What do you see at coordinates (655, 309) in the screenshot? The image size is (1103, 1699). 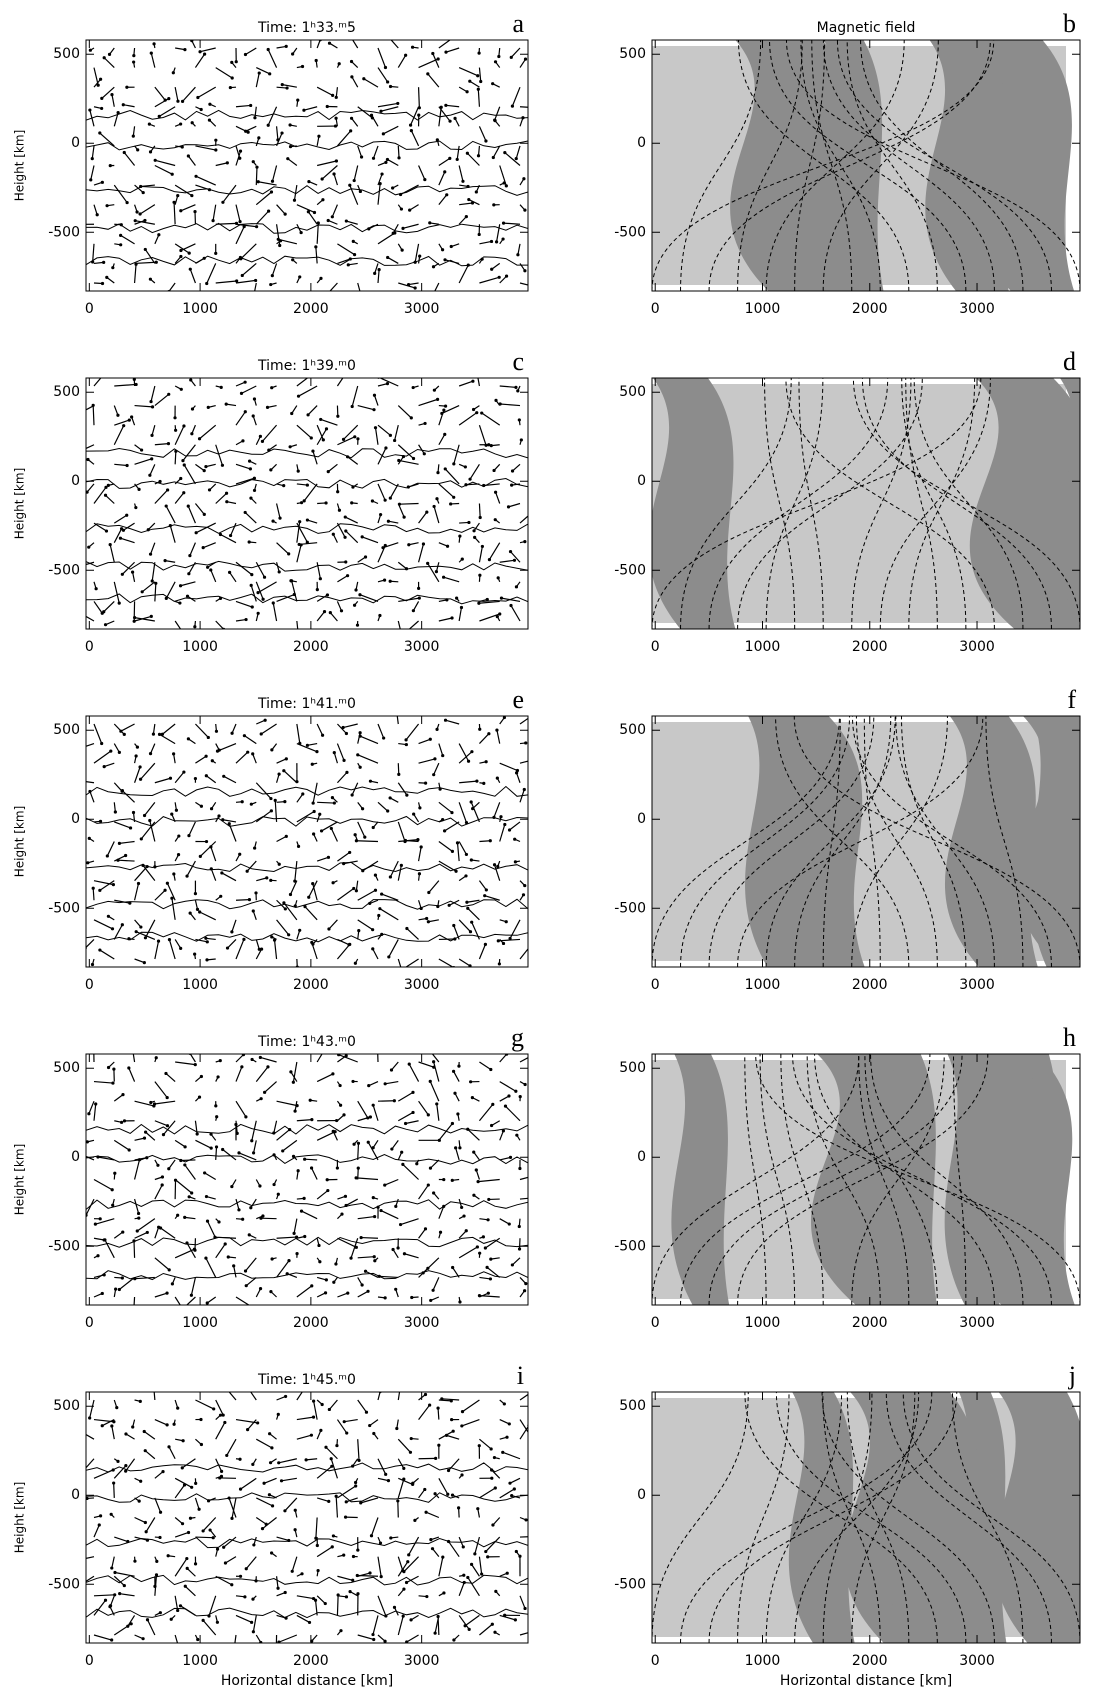 I see `x-tick-label: 0` at bounding box center [655, 309].